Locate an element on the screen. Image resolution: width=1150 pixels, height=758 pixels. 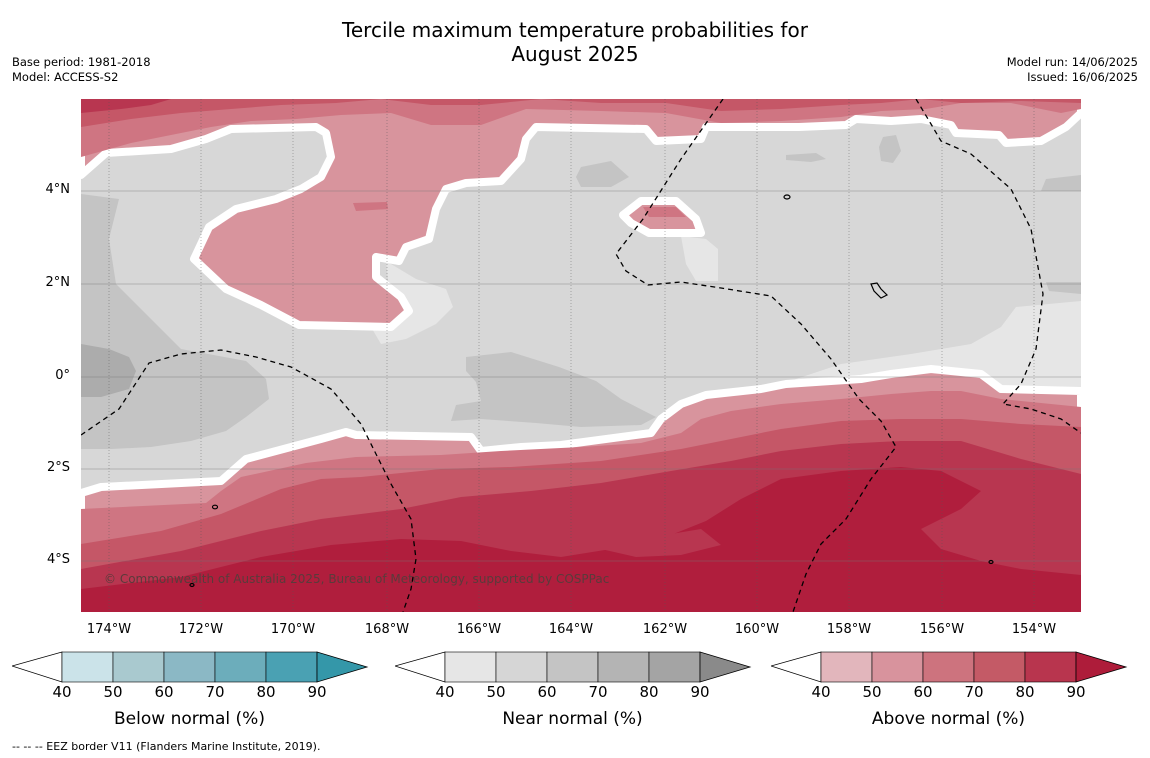
colorbar-below-over is located at coordinates (342, 667).